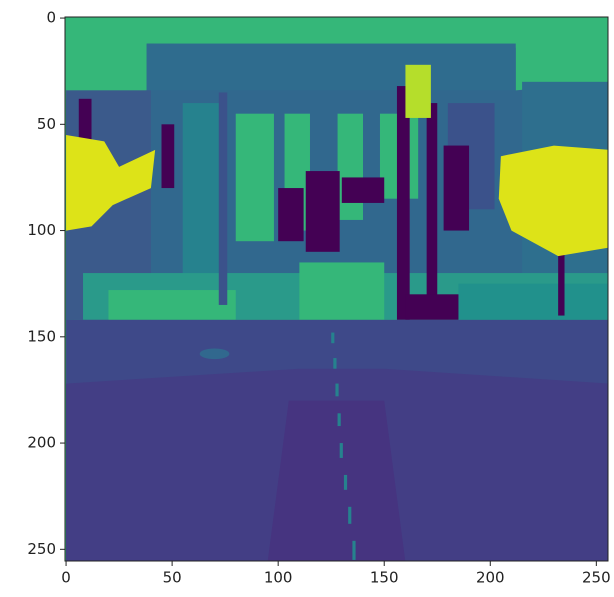 This screenshot has height=597, width=614. What do you see at coordinates (172, 578) in the screenshot?
I see `x-tick-label: 50` at bounding box center [172, 578].